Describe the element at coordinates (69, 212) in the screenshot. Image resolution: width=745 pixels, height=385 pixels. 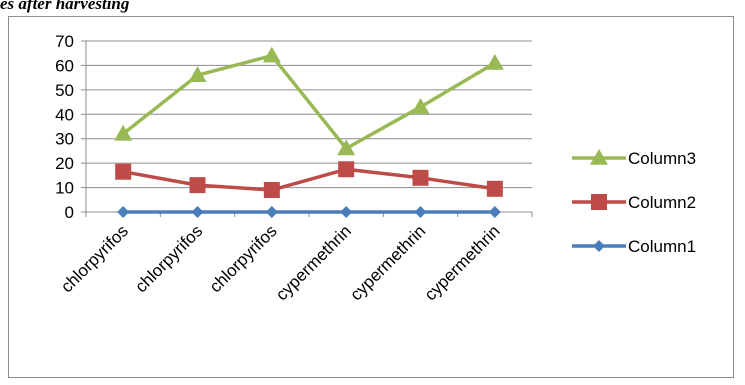
I see `y-tick-label: 0` at that location.